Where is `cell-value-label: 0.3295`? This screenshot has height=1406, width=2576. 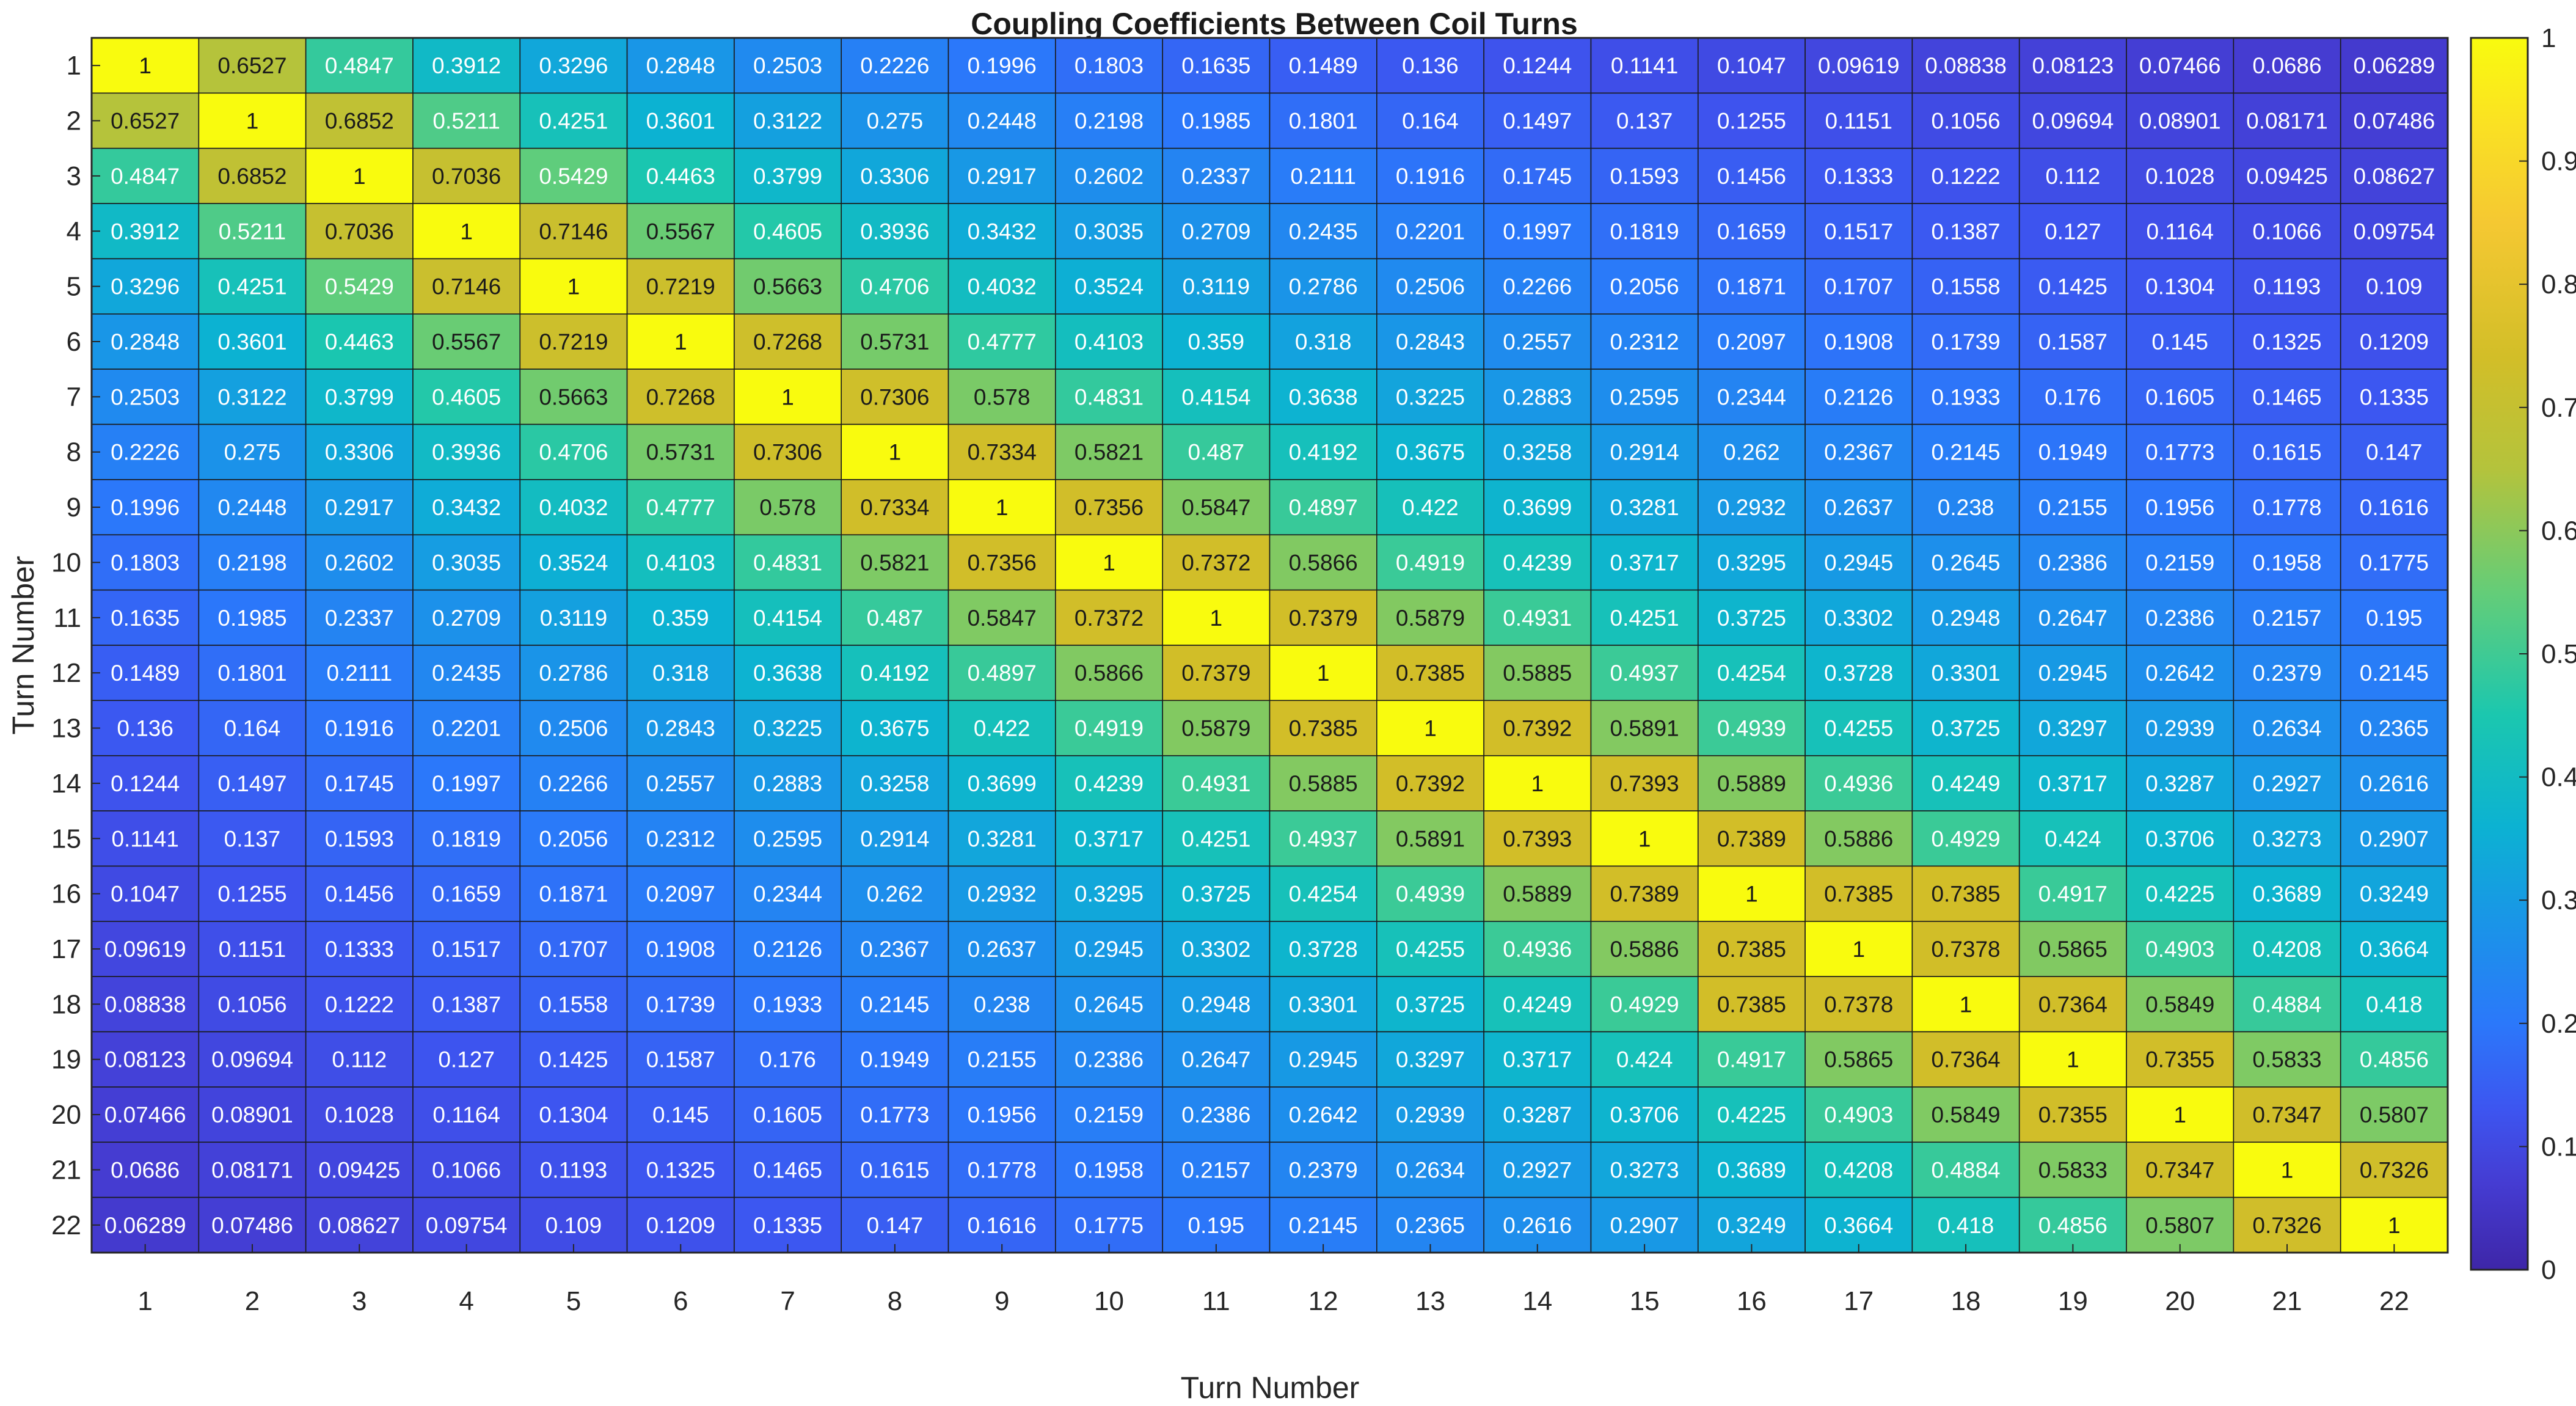
cell-value-label: 0.3295 is located at coordinates (1752, 562).